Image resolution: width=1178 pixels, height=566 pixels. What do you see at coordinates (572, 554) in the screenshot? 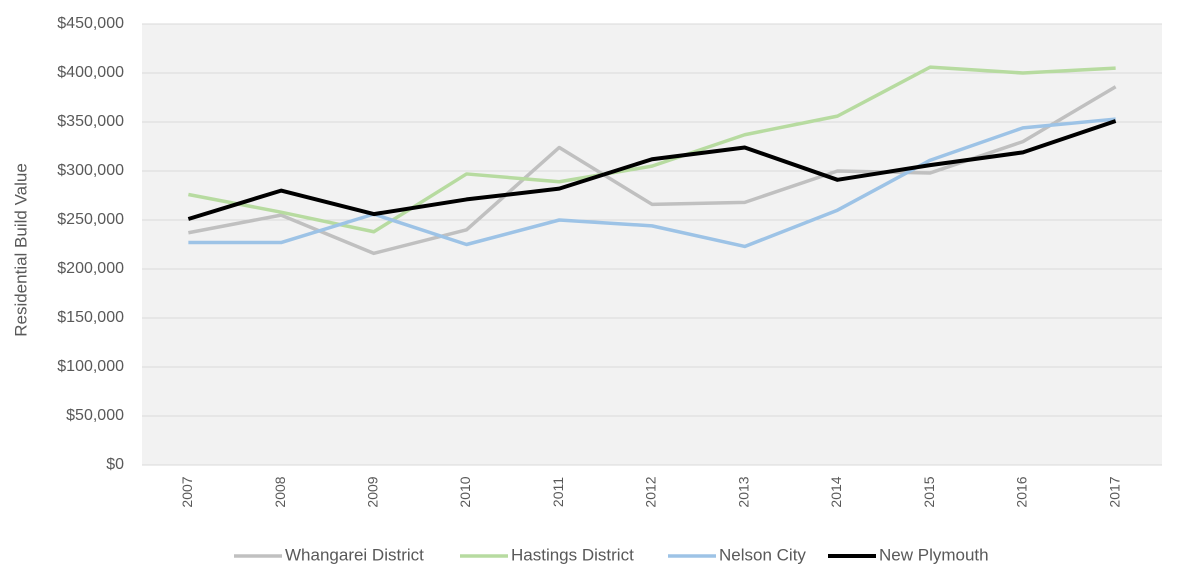
I see `legend-label: Hastings District` at bounding box center [572, 554].